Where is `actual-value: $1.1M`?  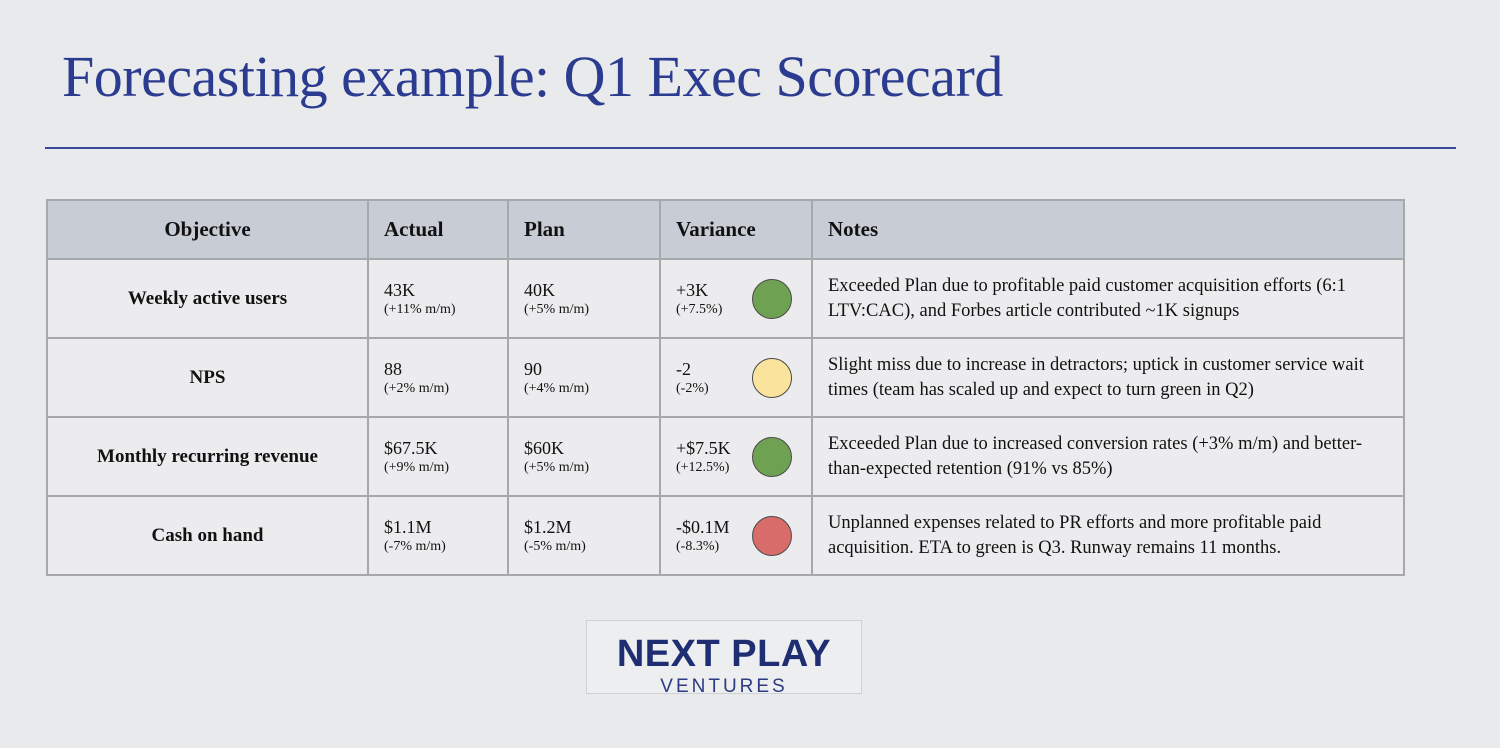 actual-value: $1.1M is located at coordinates (408, 526).